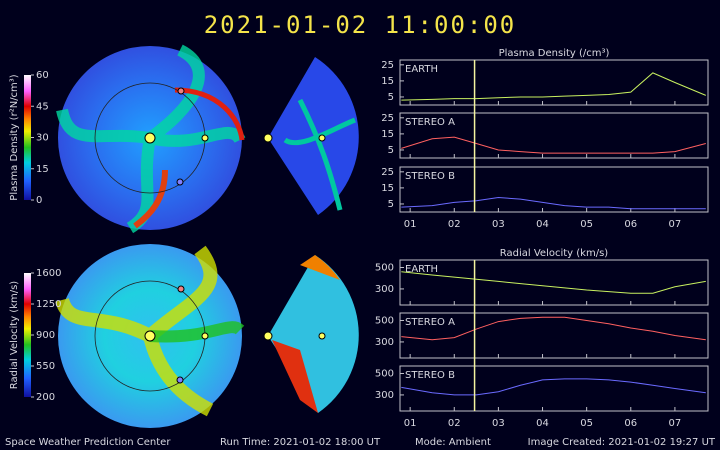 The height and width of the screenshot is (450, 720). What do you see at coordinates (42, 106) in the screenshot?
I see `colorbar-tick-label: 45` at bounding box center [42, 106].